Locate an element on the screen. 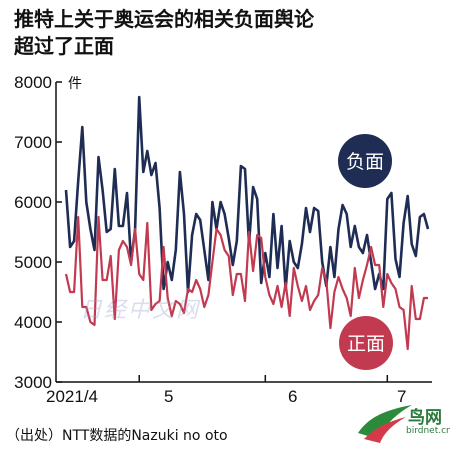 The width and height of the screenshot is (450, 449). series-label-text: 负面 is located at coordinates (365, 162).